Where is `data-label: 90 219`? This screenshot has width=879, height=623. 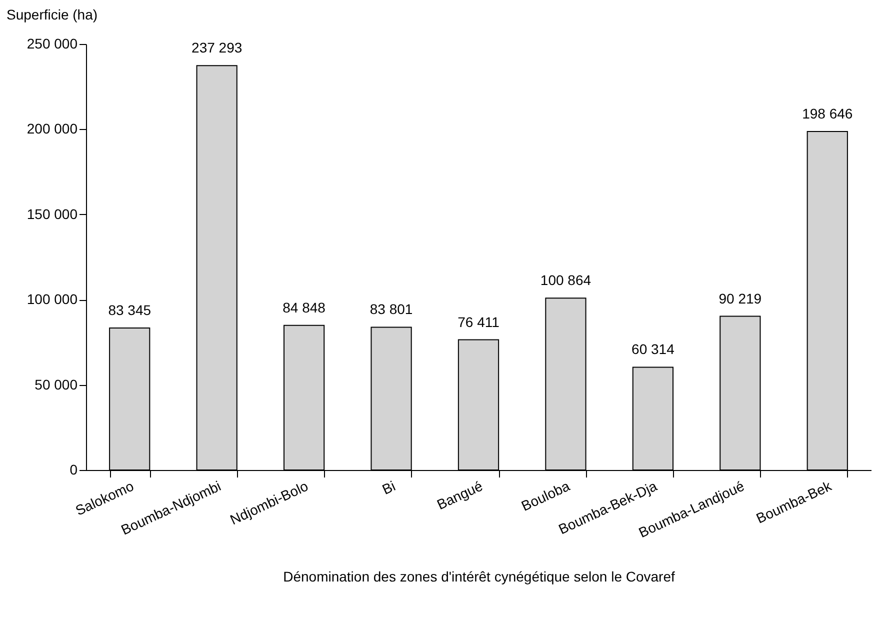 data-label: 90 219 is located at coordinates (740, 298).